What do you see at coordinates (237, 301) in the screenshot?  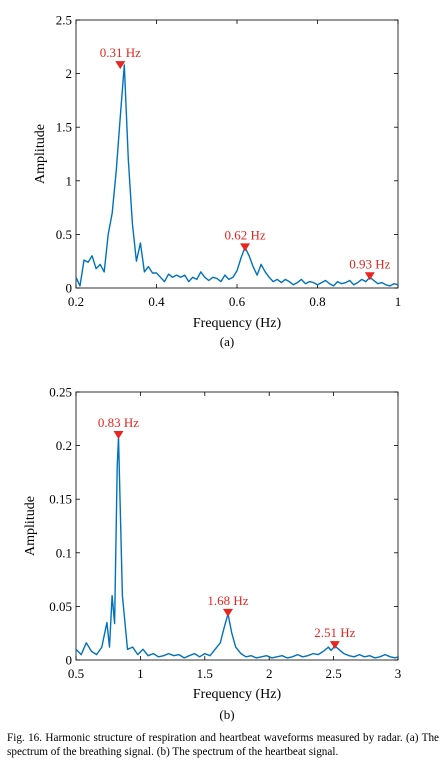 I see `panel-a-x-tick-label: 0.6` at bounding box center [237, 301].